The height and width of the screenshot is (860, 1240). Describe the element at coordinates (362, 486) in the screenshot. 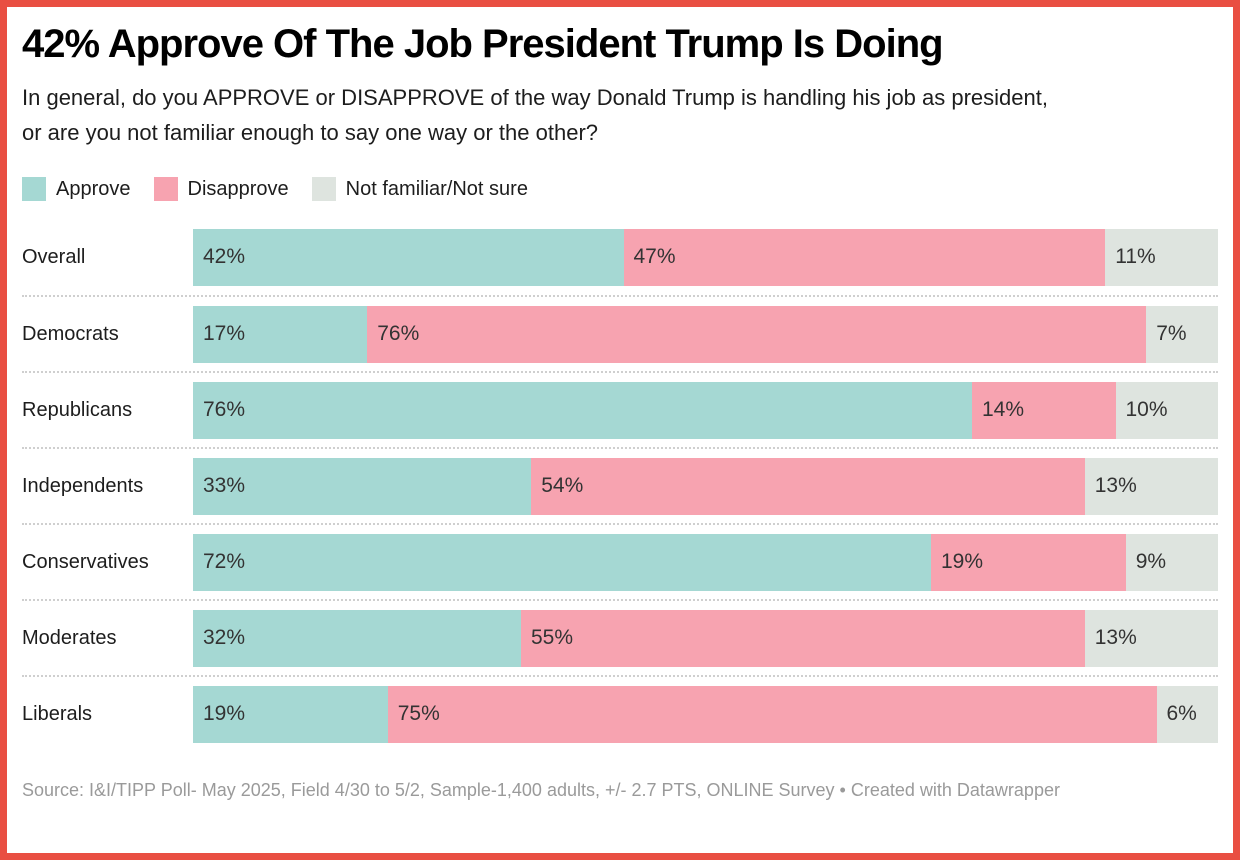

I see `bar-segment-approve: 33%` at that location.